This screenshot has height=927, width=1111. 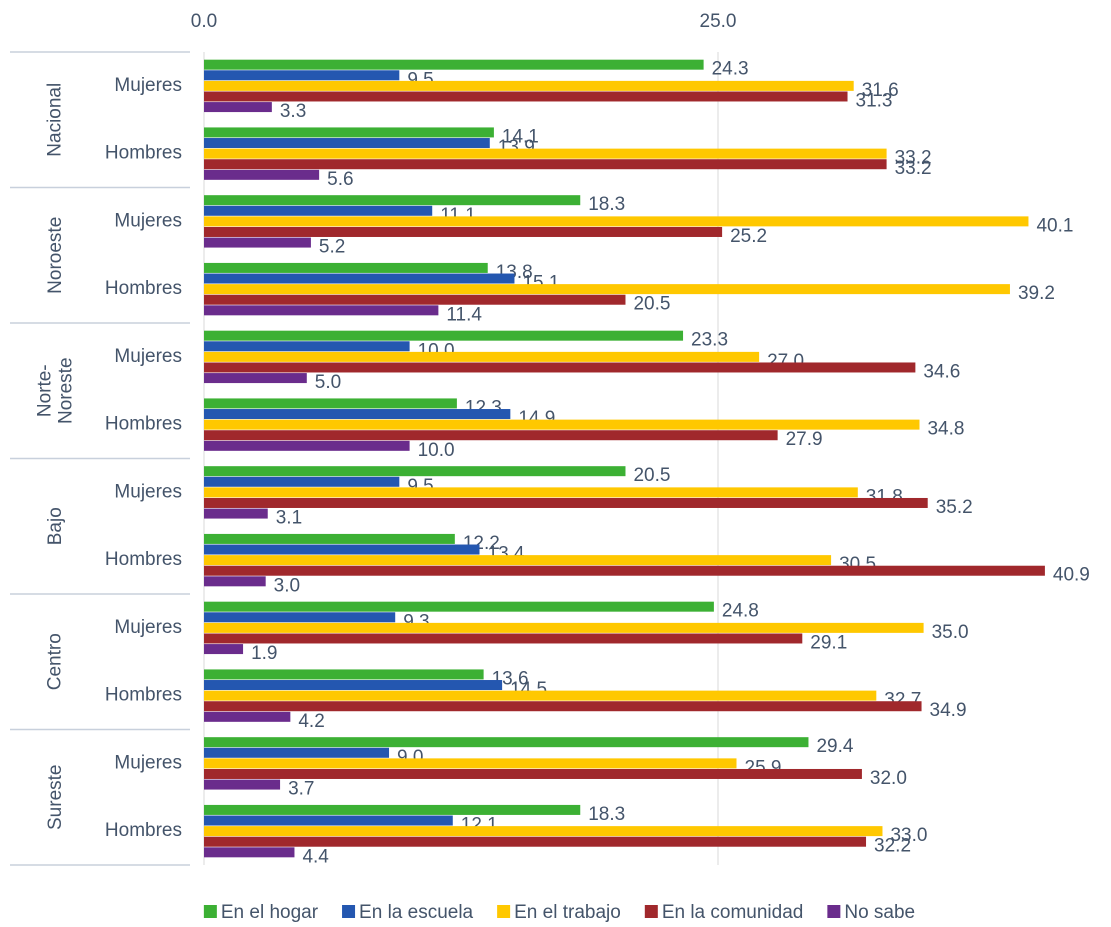 What do you see at coordinates (289, 518) in the screenshot?
I see `value-label: 3.1` at bounding box center [289, 518].